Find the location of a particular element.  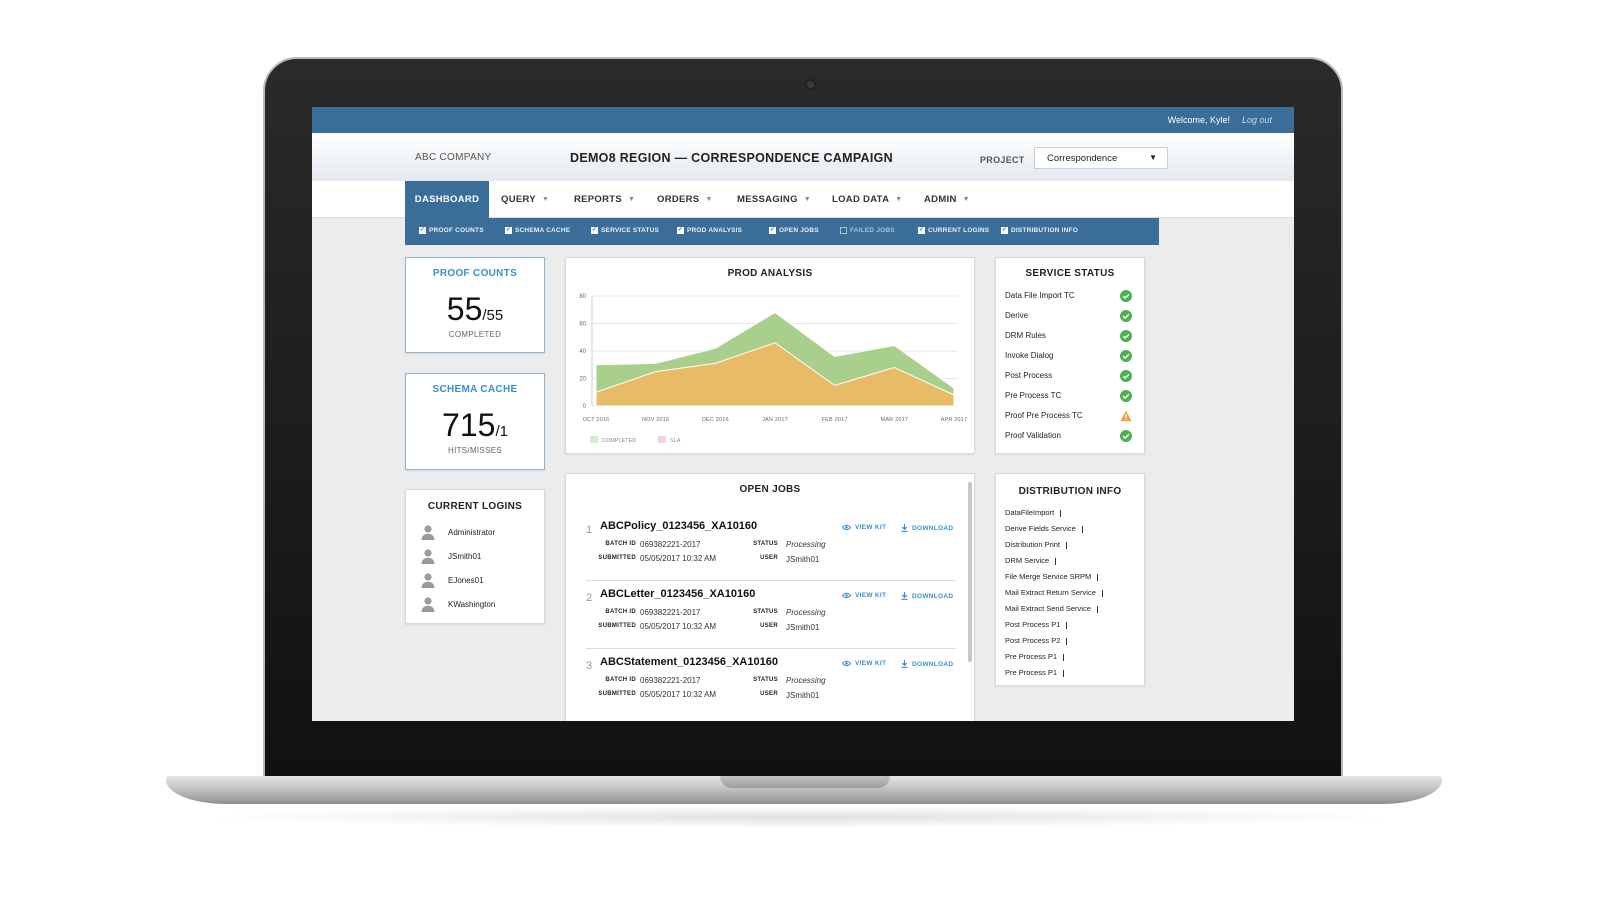

service-status-row: Post Process is located at coordinates (1029, 375).